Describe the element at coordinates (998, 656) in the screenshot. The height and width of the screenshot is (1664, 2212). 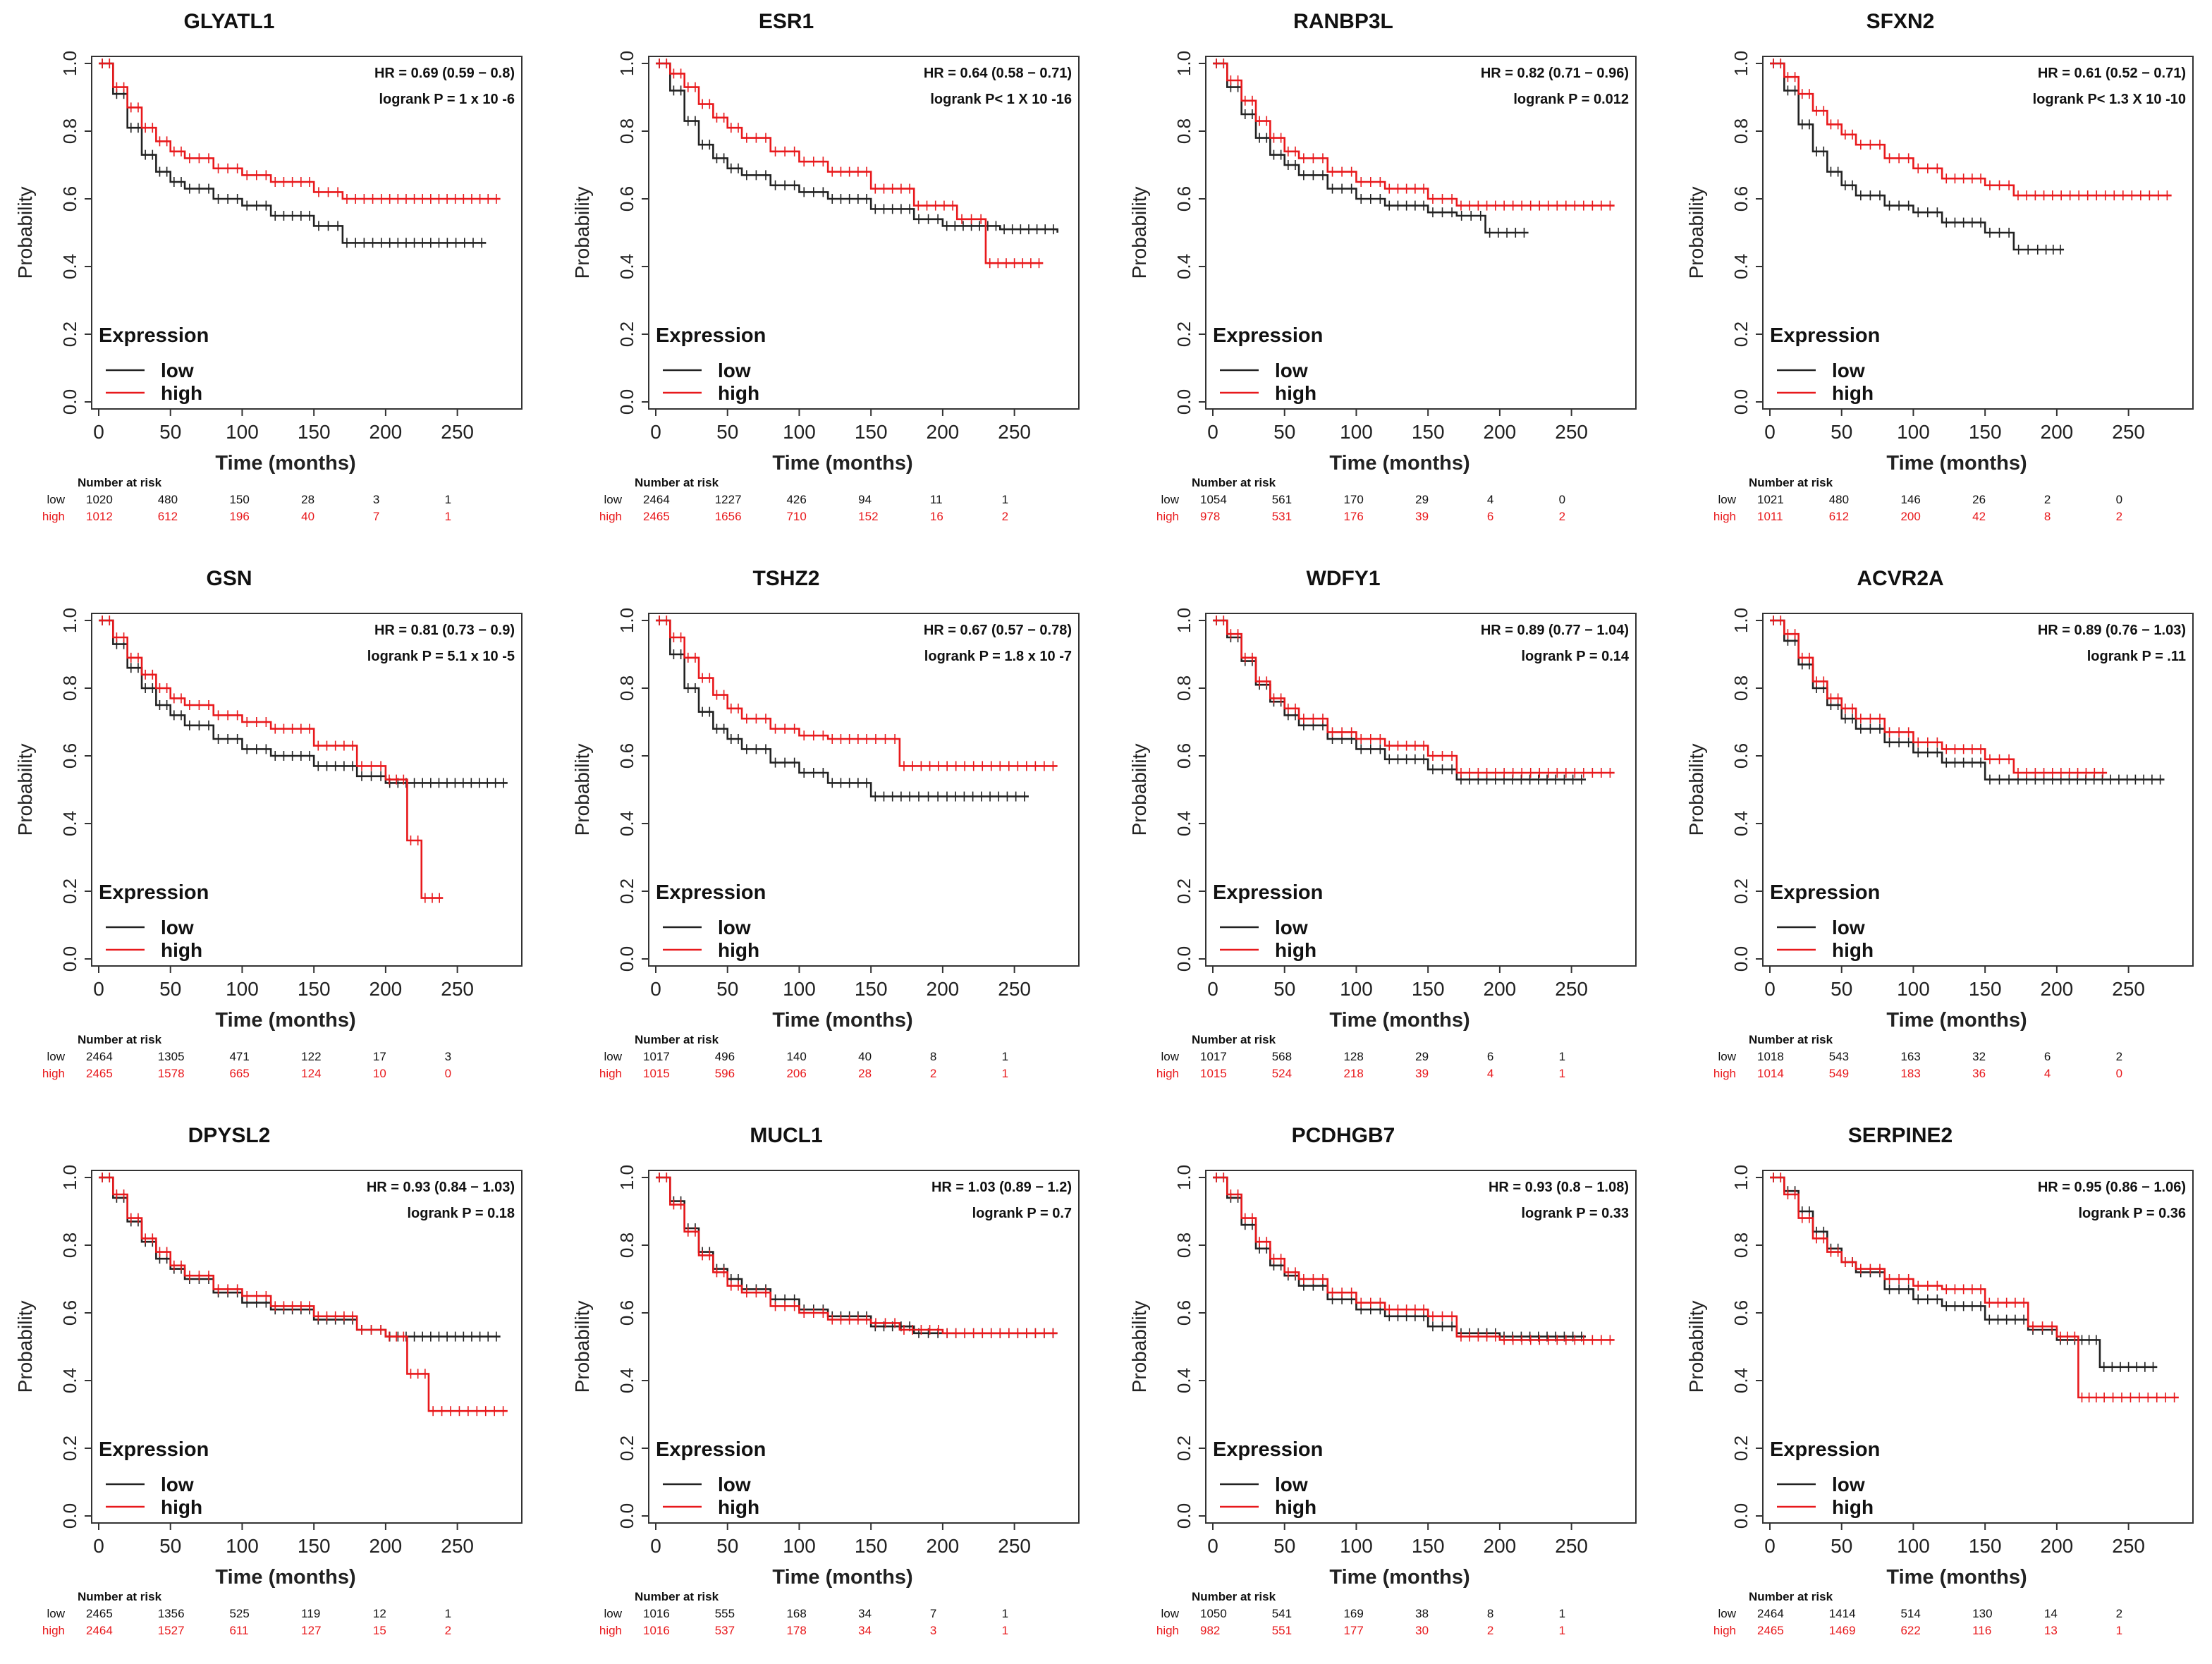
I see `logrank-p-text: logrank P = 1.8 x 10 -7` at that location.